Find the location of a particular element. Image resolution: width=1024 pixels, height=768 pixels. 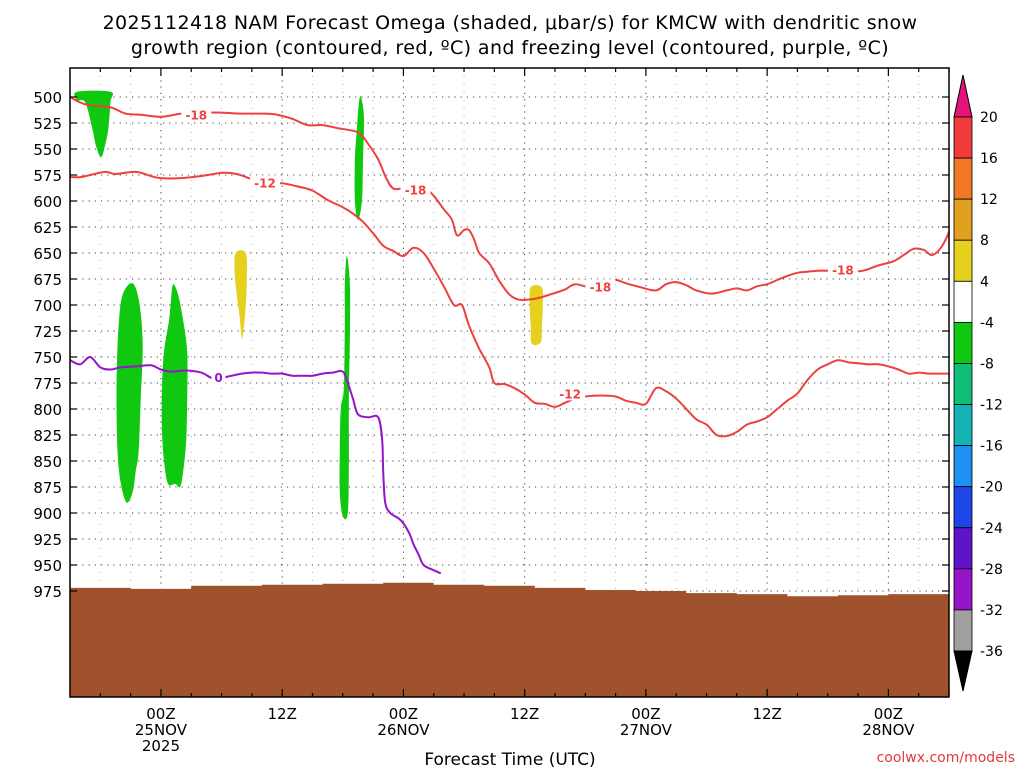

y-tick-label: 525 is located at coordinates (47, 124).